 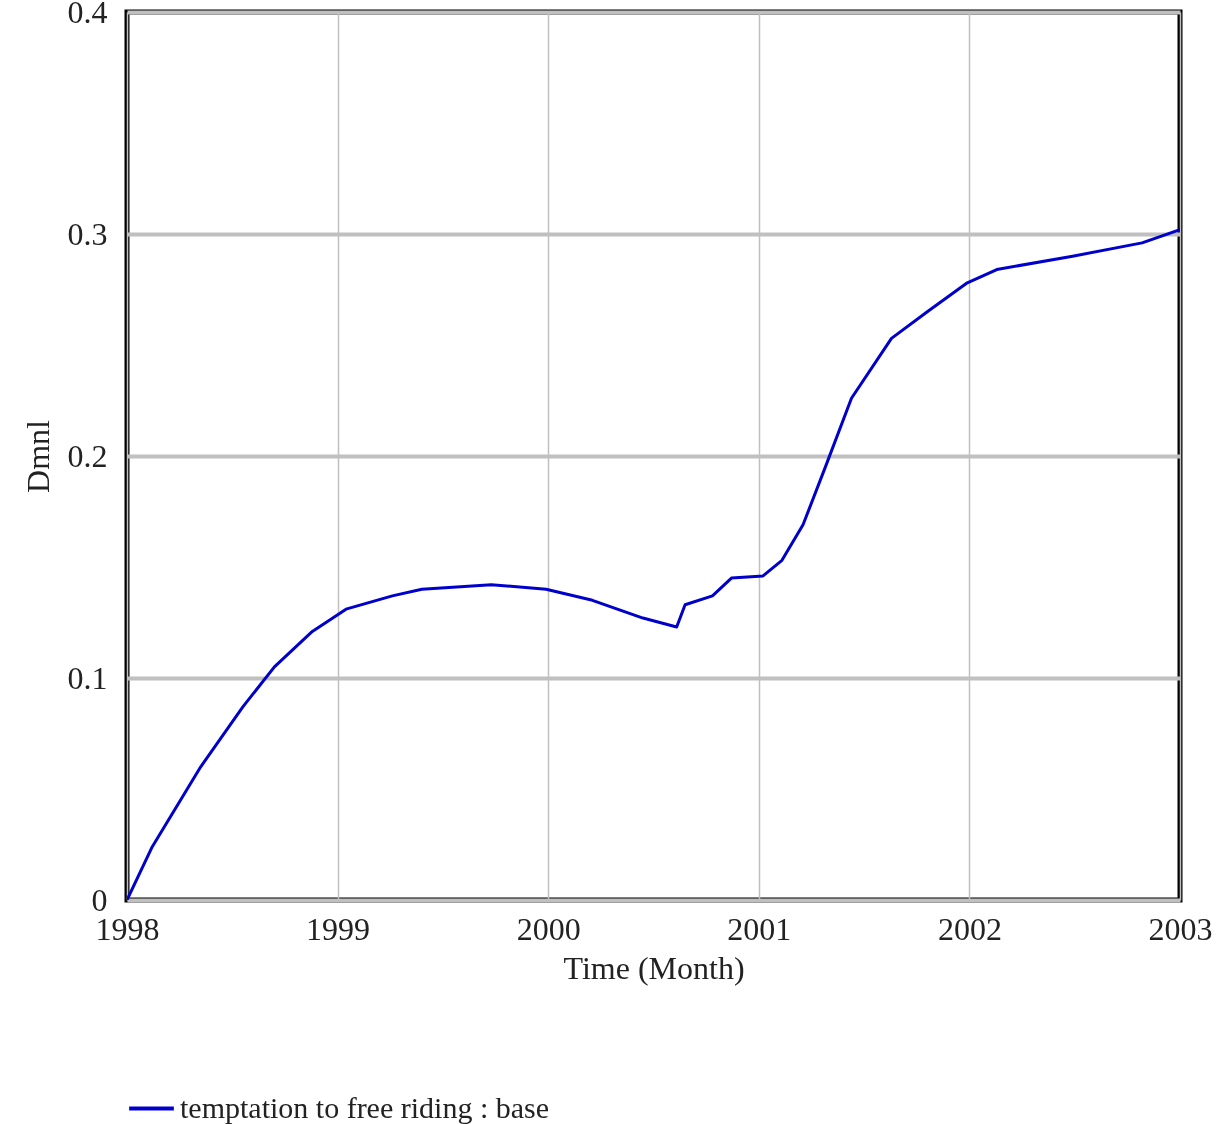 What do you see at coordinates (548, 928) in the screenshot?
I see `x-tick-label: 2000` at bounding box center [548, 928].